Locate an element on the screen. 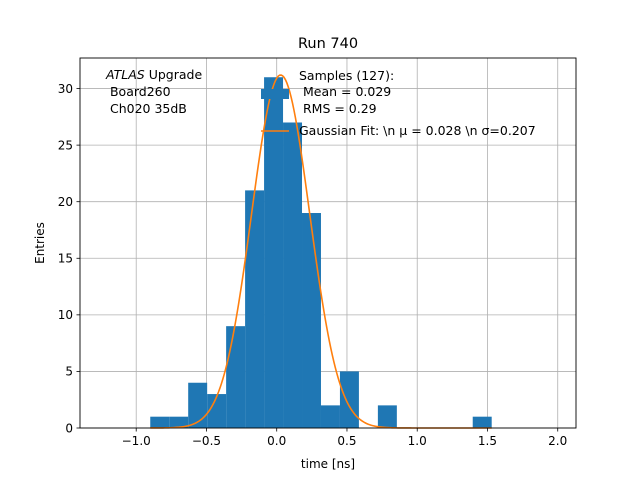 The height and width of the screenshot is (480, 640). atlas-annotation: ATLAS Upgrade Board260 Ch020 35dB is located at coordinates (153, 91).